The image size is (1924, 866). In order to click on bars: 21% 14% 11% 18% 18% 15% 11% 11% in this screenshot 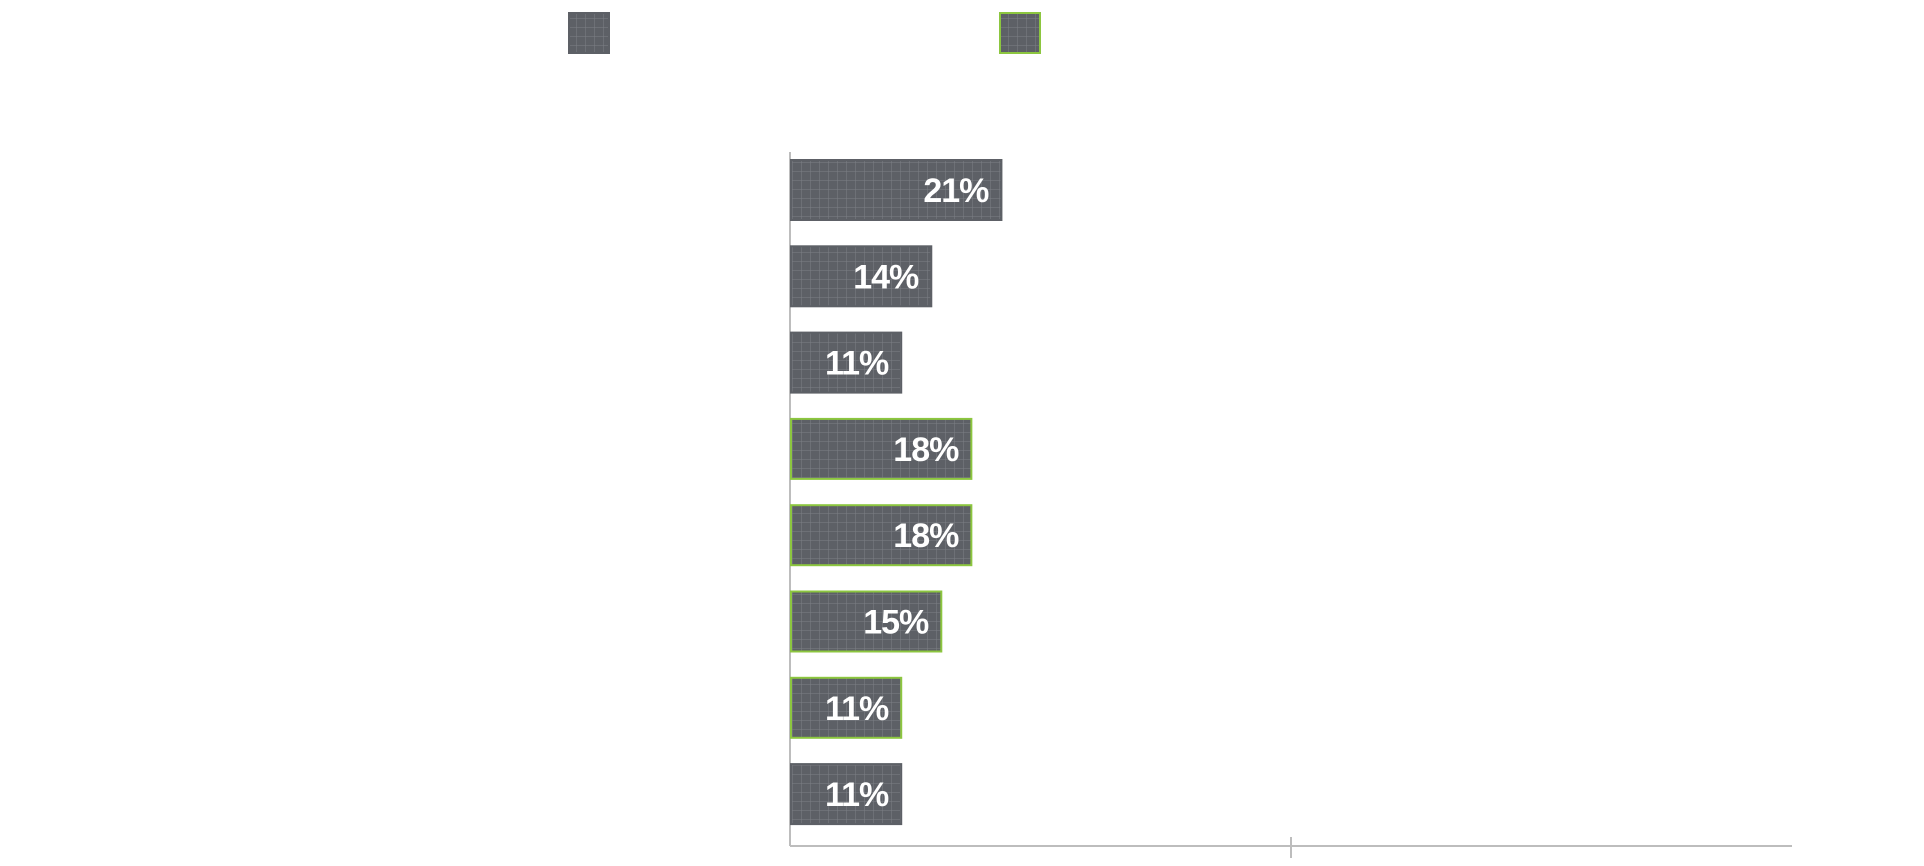, I will do `click(896, 492)`.